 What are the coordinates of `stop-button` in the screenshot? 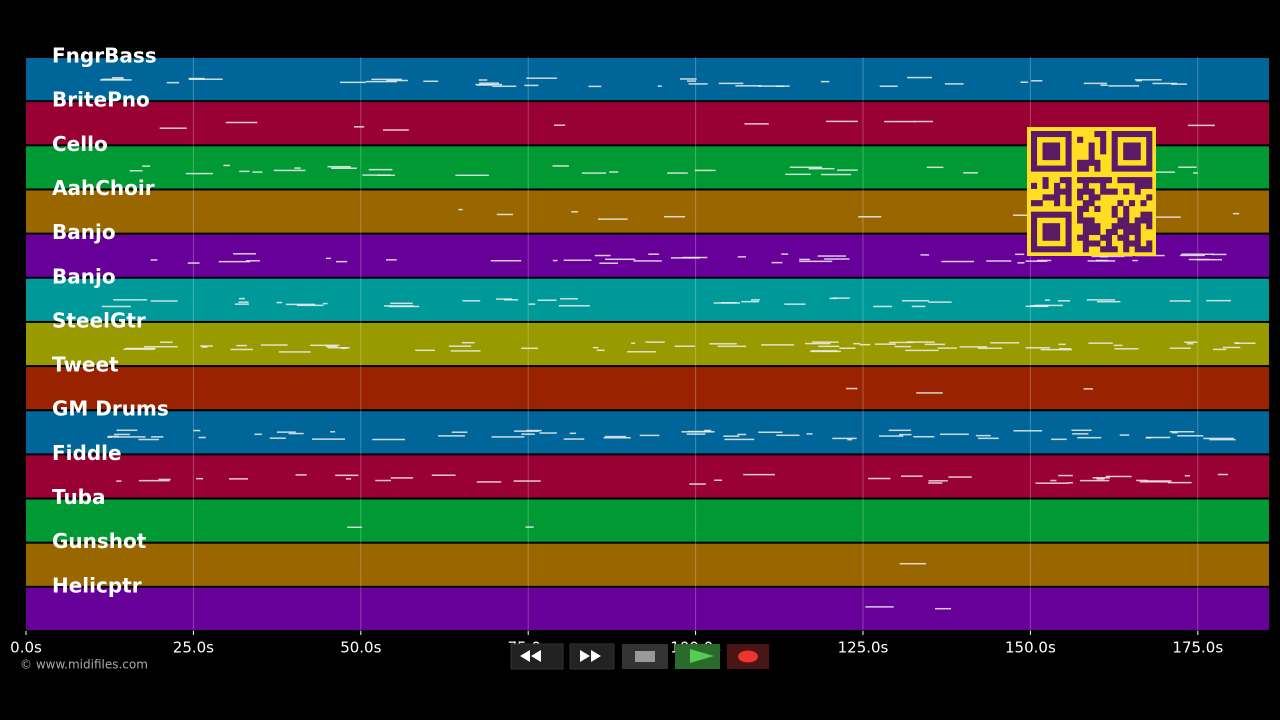 It's located at (645, 656).